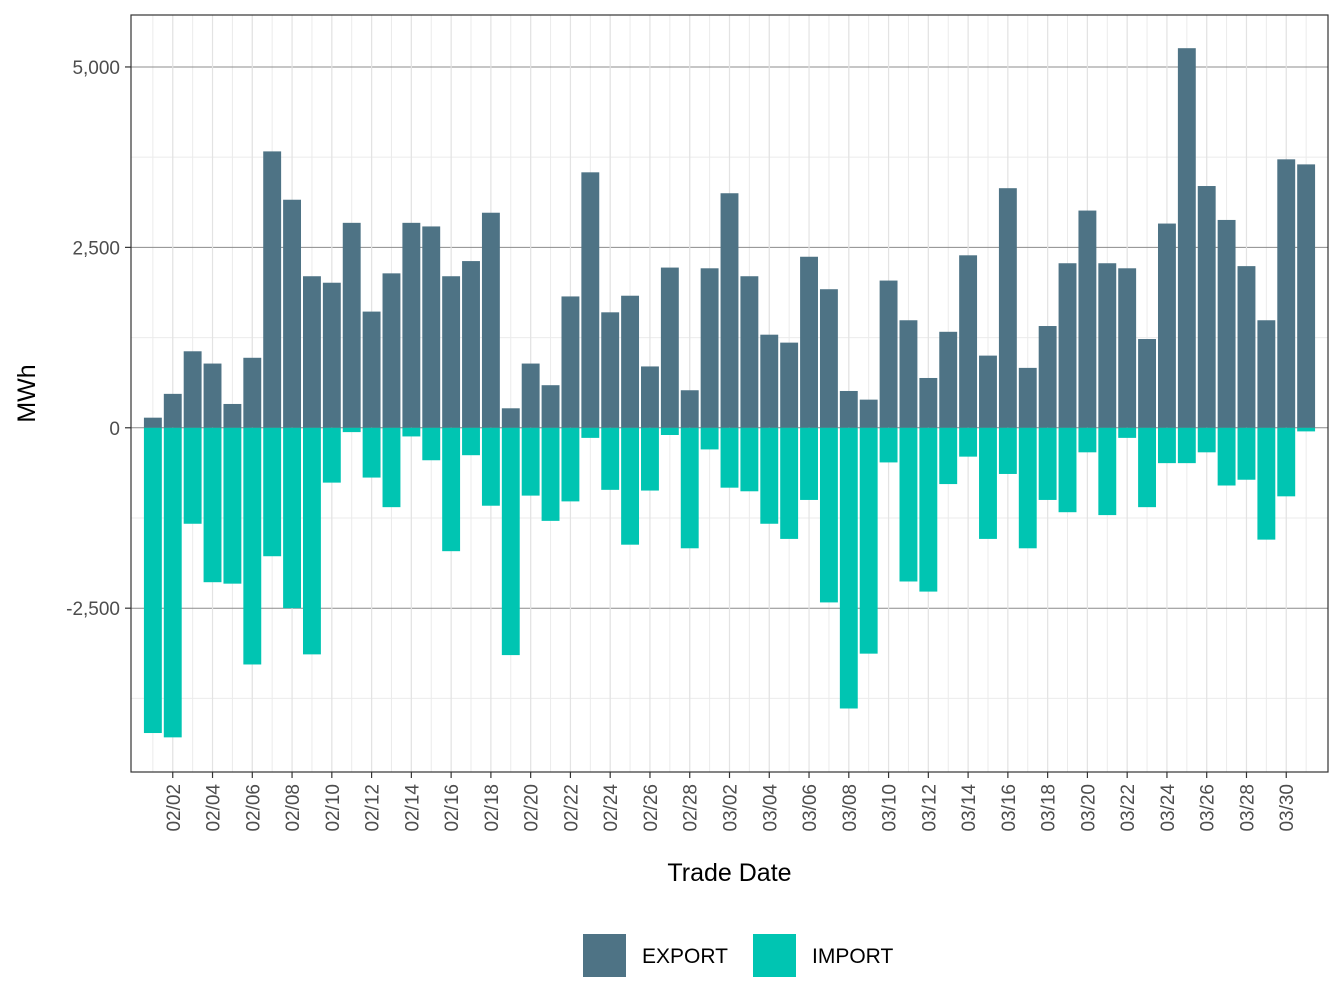 The width and height of the screenshot is (1344, 1008). I want to click on x-tick-label: 03/10, so click(890, 808).